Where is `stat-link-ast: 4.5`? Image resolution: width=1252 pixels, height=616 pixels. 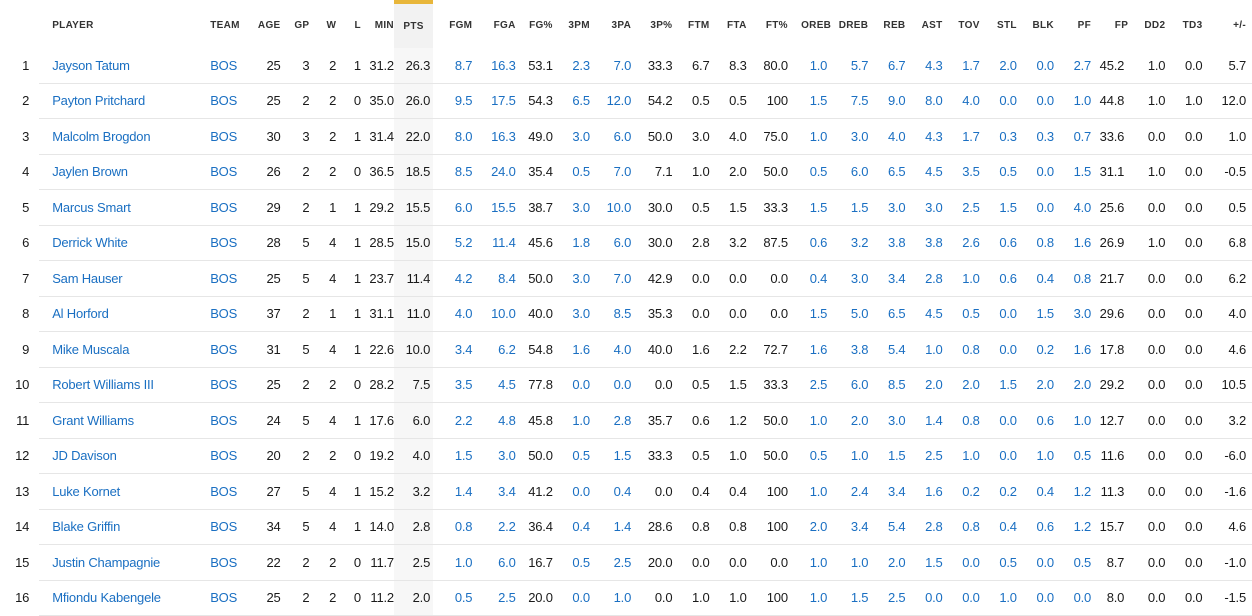 stat-link-ast: 4.5 is located at coordinates (924, 314).